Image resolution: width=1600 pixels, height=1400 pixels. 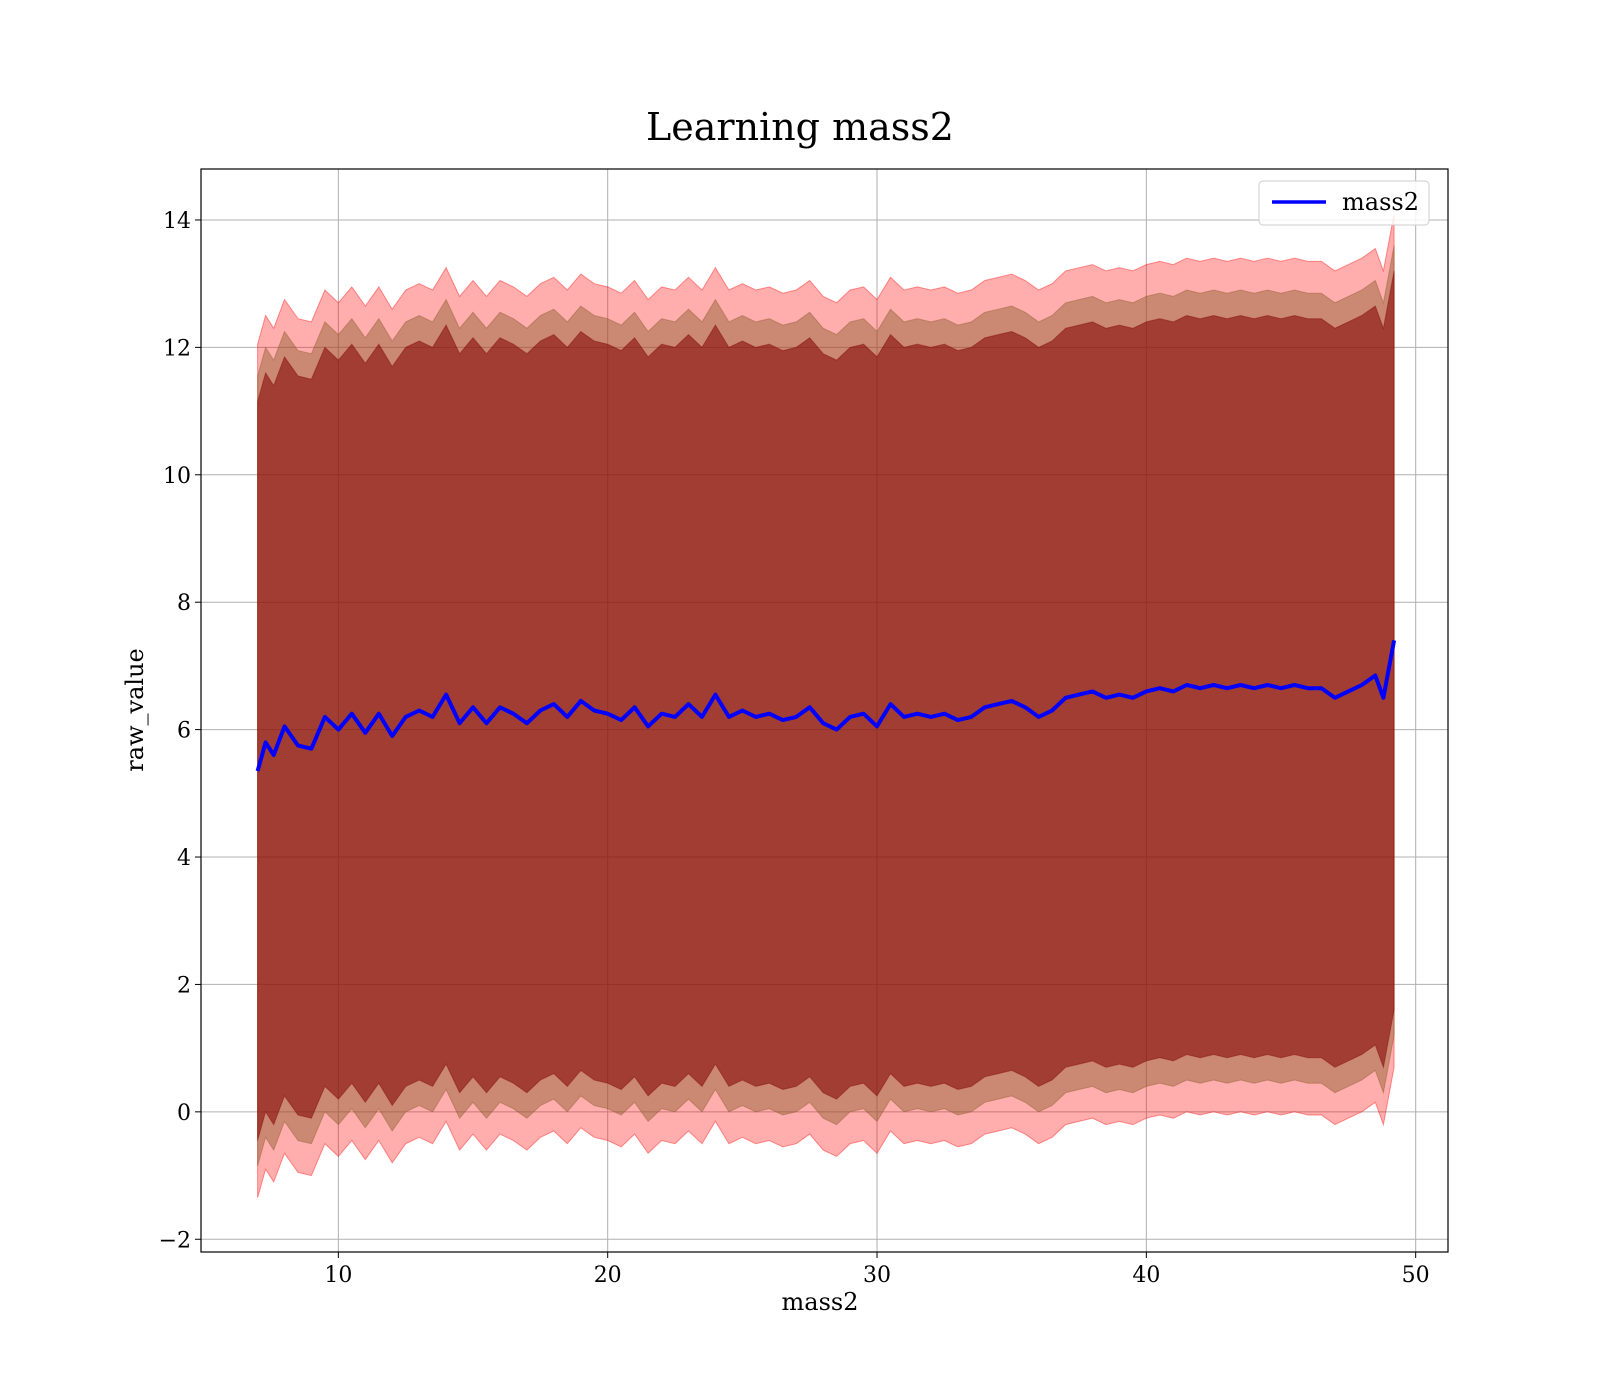 What do you see at coordinates (184, 858) in the screenshot?
I see `y-tick-label: 4` at bounding box center [184, 858].